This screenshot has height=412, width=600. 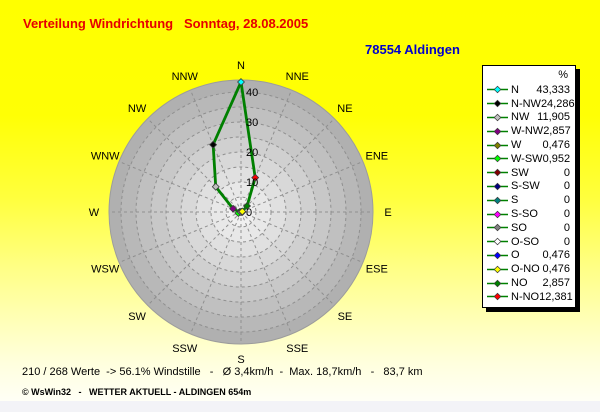 I want to click on legend-row: W 0,476, so click(x=529, y=145).